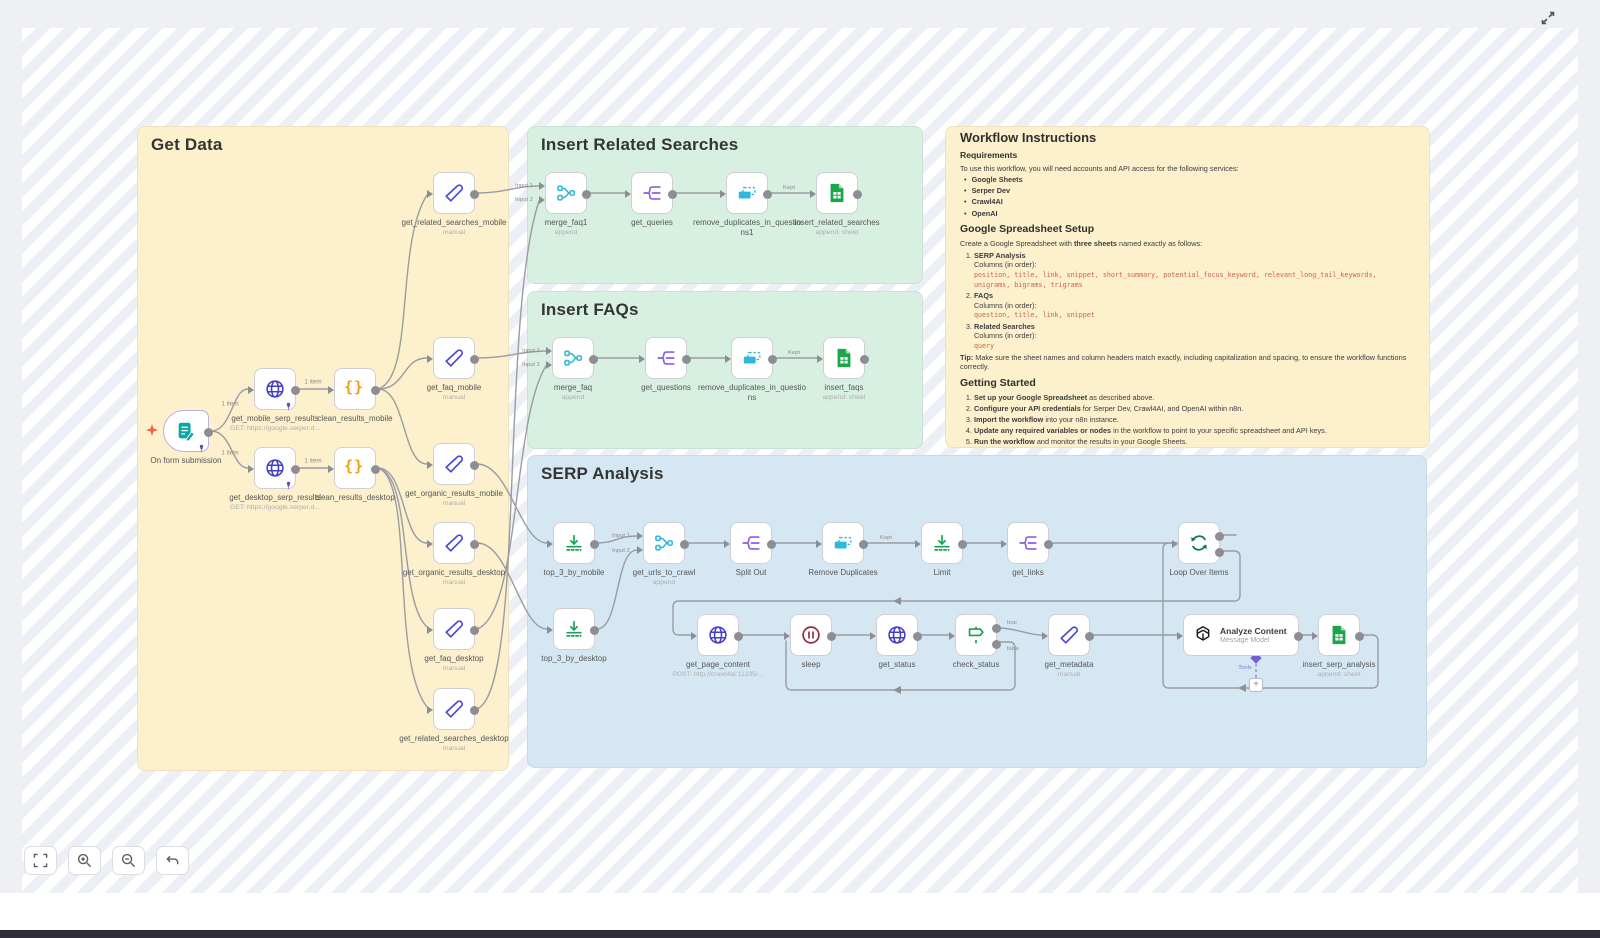 The height and width of the screenshot is (938, 1600). I want to click on node-remove-duplicates: Remove Duplicates, so click(843, 549).